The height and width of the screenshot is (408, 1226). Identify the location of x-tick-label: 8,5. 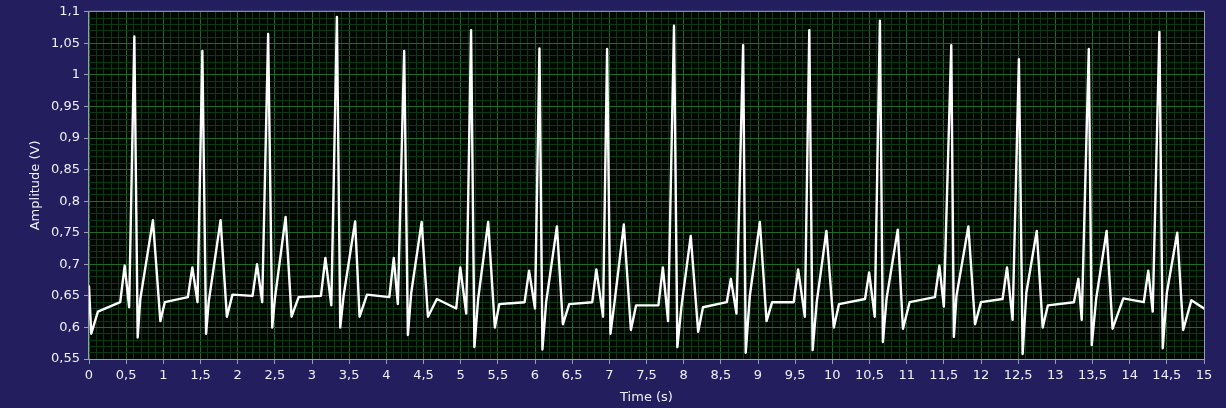
(721, 375).